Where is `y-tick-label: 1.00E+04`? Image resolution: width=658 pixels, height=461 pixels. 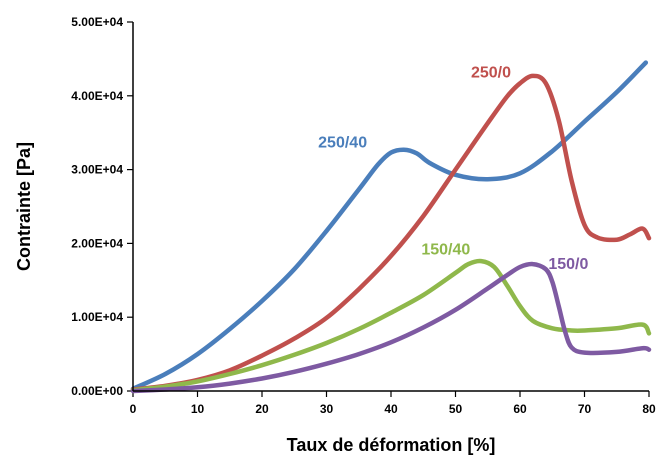
y-tick-label: 1.00E+04 is located at coordinates (97, 317).